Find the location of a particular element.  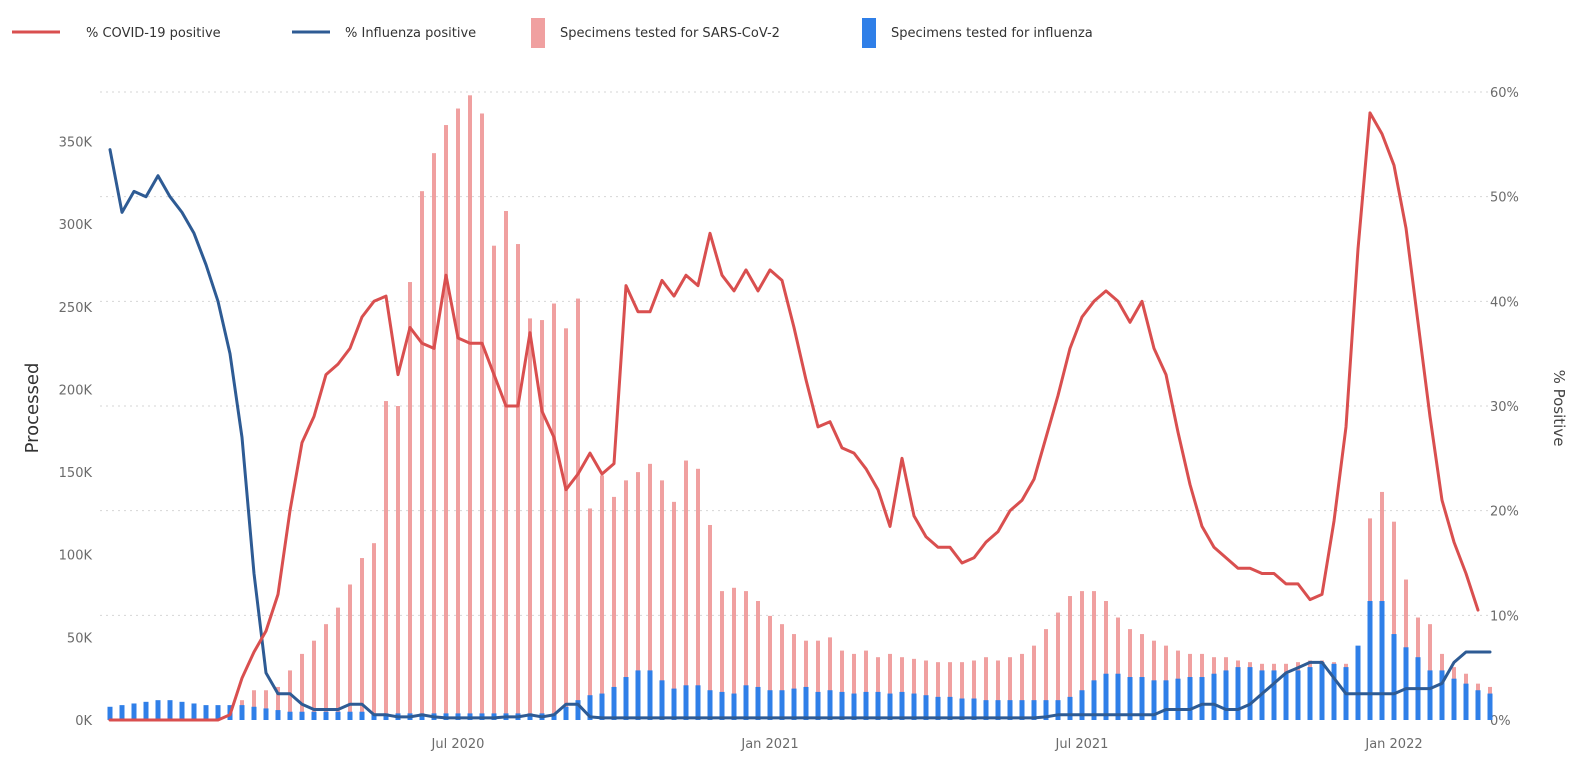

y-right-tick-label: 50% is located at coordinates (1504, 198).